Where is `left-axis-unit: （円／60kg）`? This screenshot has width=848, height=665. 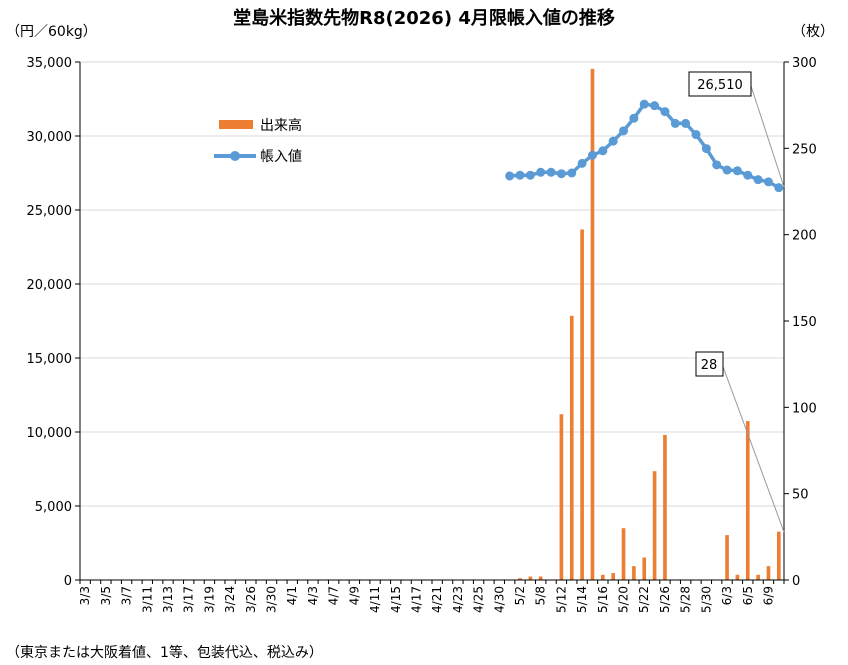
left-axis-unit: （円／60kg） is located at coordinates (51, 32).